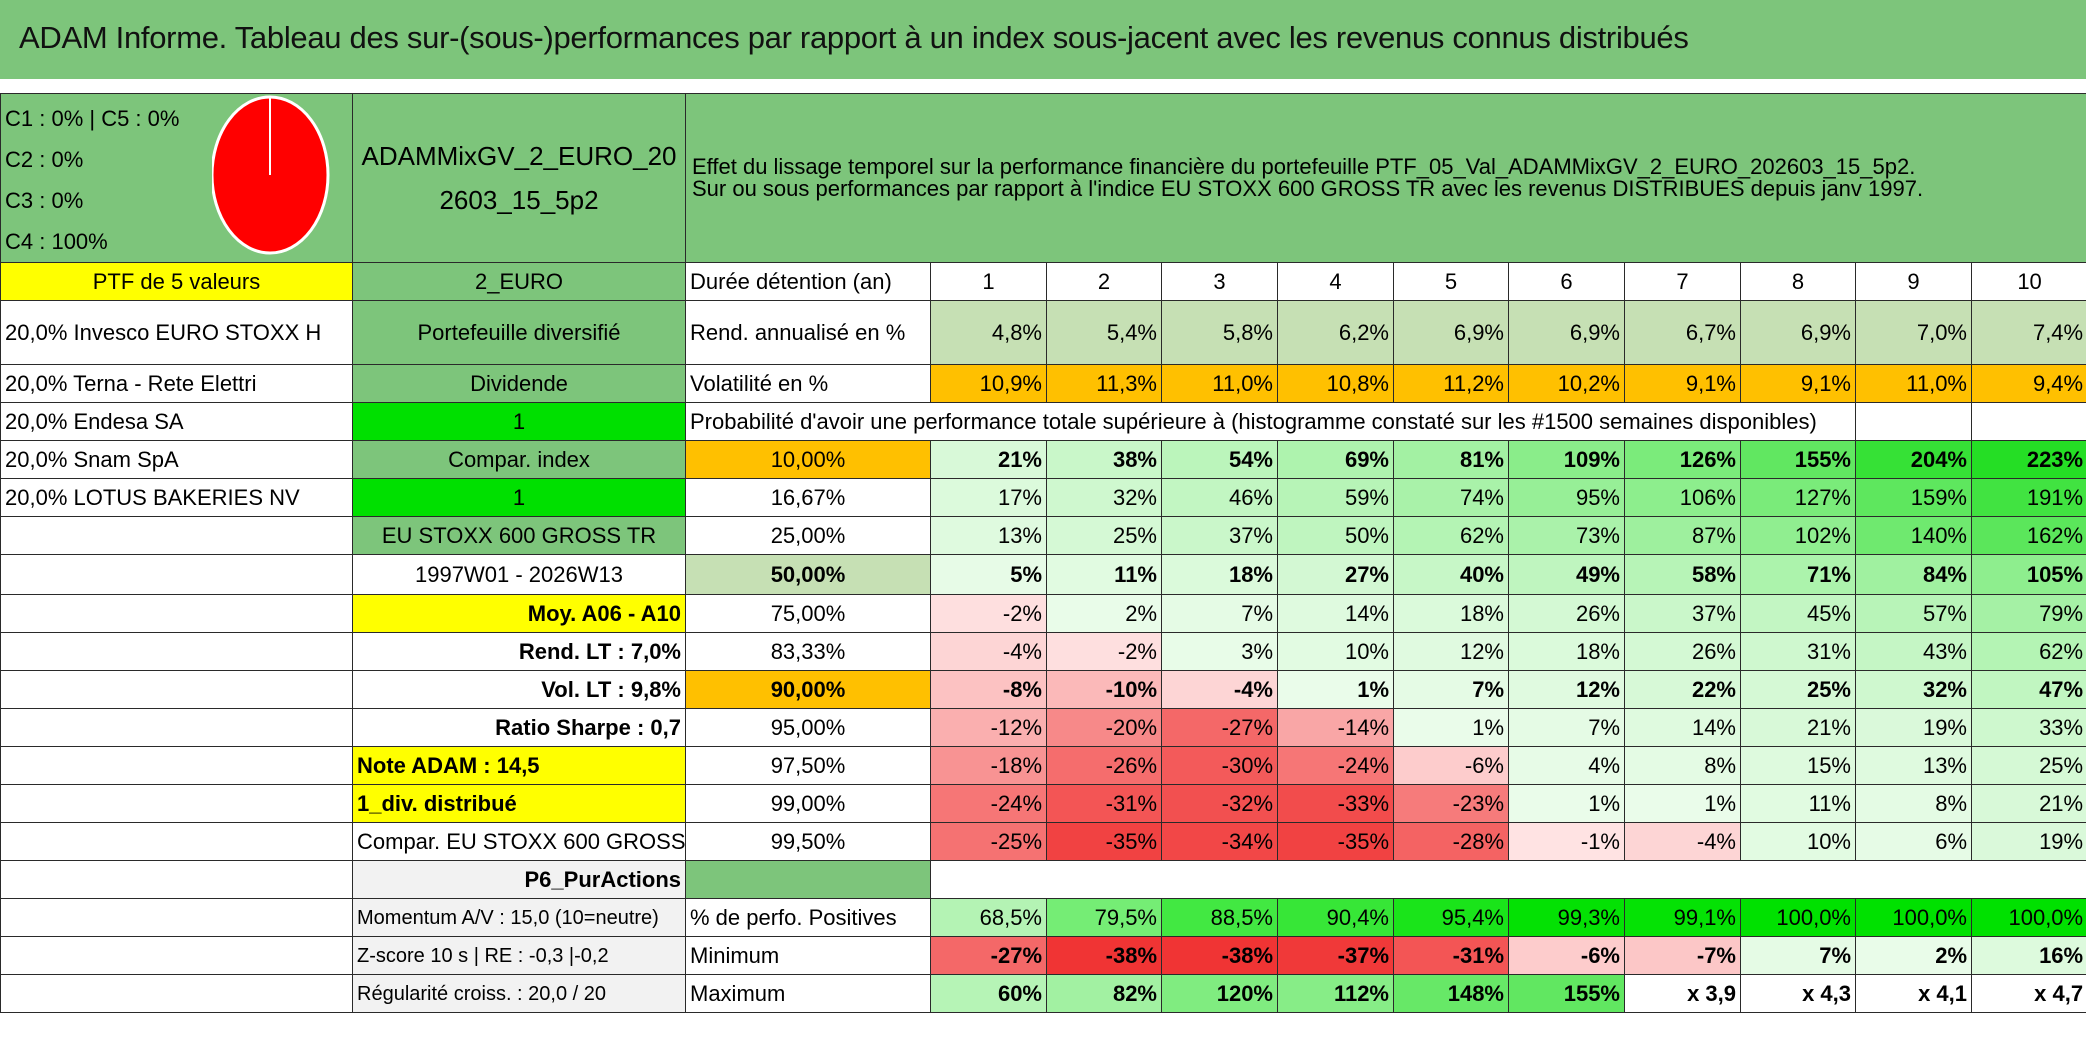 Image resolution: width=2086 pixels, height=1044 pixels. Describe the element at coordinates (1104, 765) in the screenshot. I see `quantile-value: -26%` at that location.